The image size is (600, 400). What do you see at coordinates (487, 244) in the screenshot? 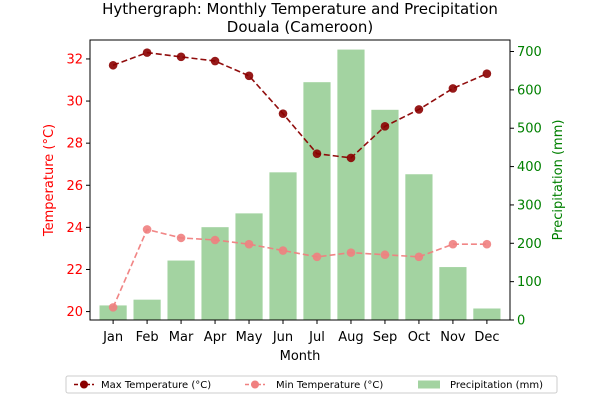
I see `min-temp-point-dec` at bounding box center [487, 244].